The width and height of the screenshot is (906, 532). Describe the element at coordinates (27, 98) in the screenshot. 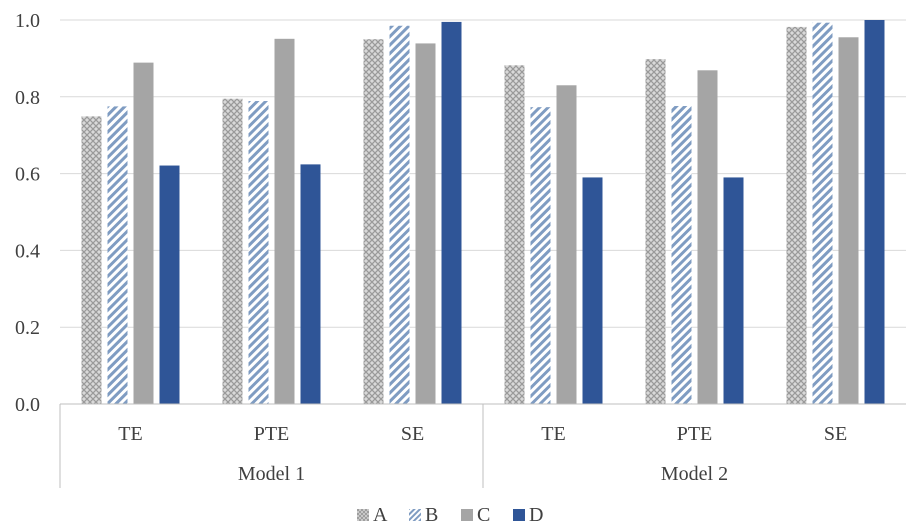

I see `y-tick-label: 0.8` at that location.